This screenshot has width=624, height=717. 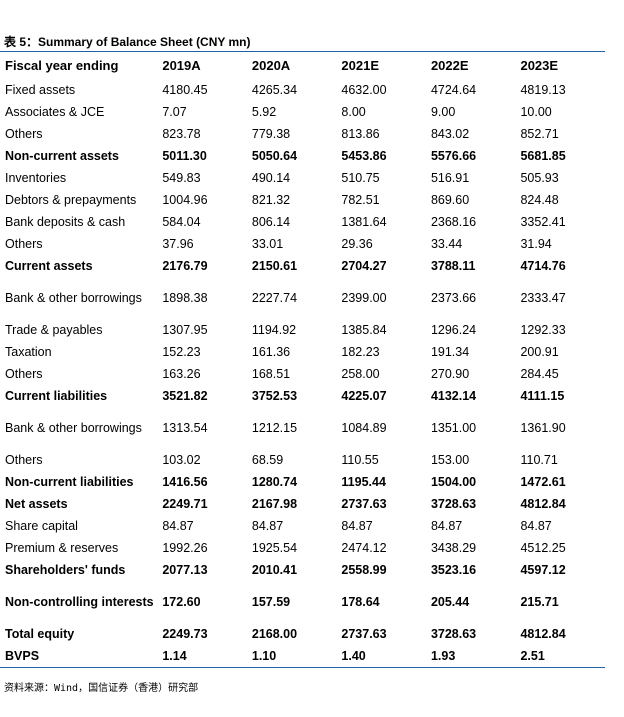 What do you see at coordinates (539, 200) in the screenshot?
I see `row-value: 824.48` at bounding box center [539, 200].